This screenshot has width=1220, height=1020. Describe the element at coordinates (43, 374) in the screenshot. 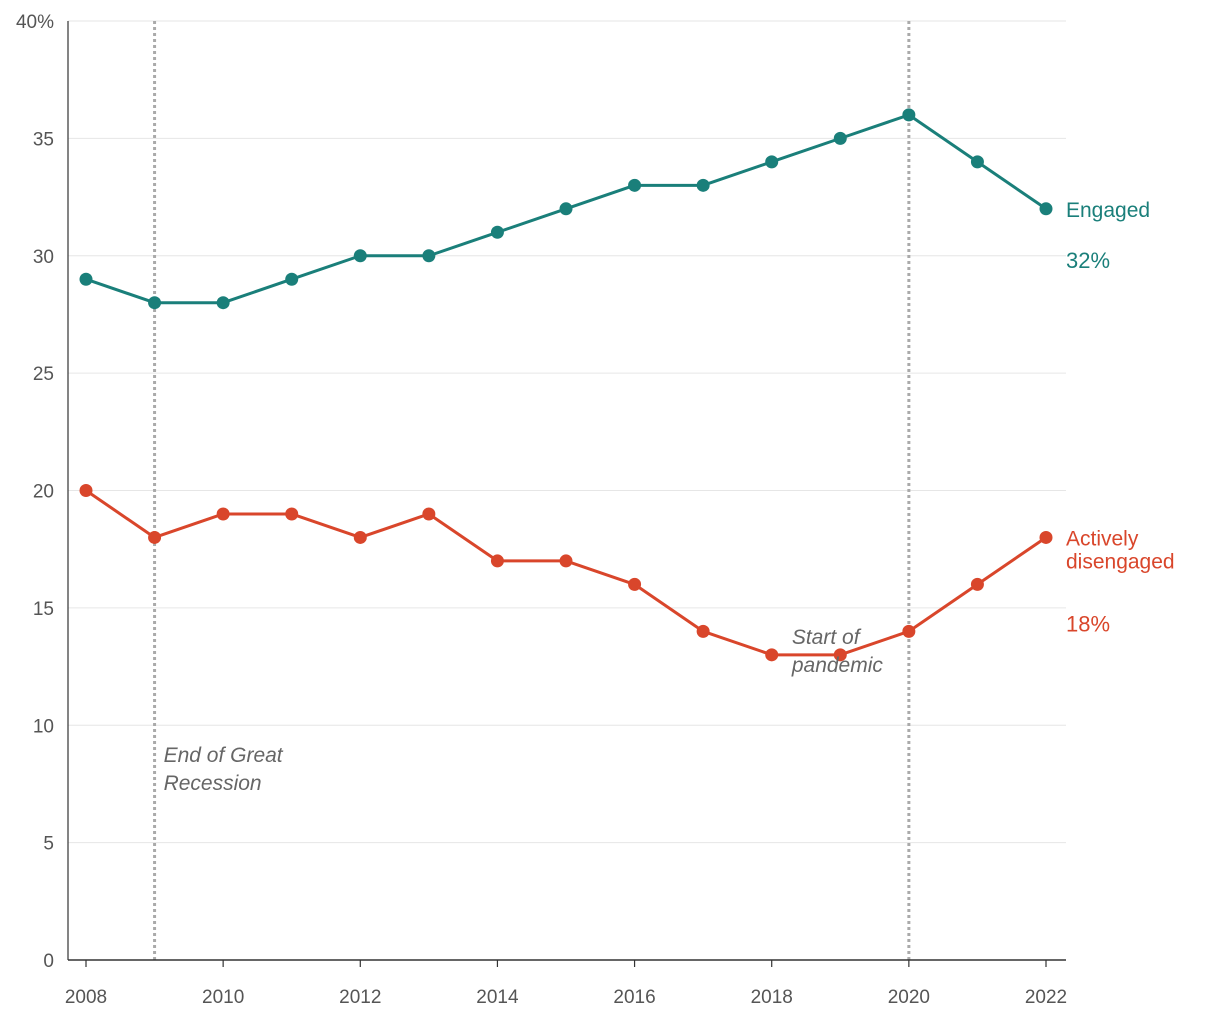

I see `y-tick-label: 25` at that location.